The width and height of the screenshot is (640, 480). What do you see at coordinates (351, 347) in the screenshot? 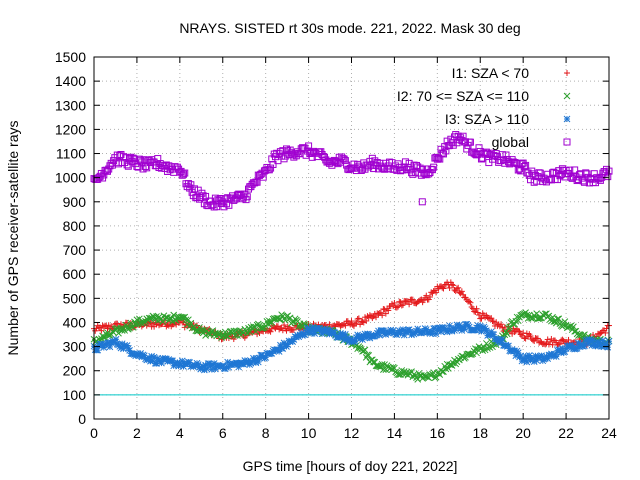
I see `series-3-points` at bounding box center [351, 347].